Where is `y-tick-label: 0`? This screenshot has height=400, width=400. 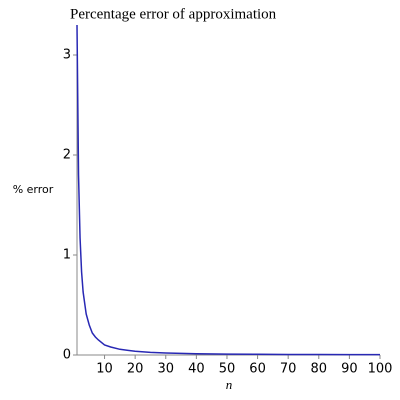 y-tick-label: 0 is located at coordinates (67, 355).